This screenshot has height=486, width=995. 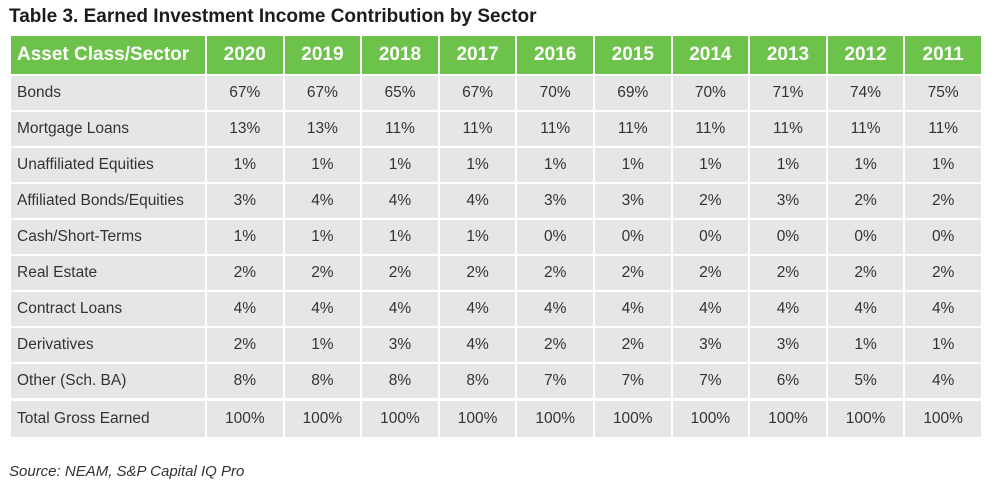 What do you see at coordinates (108, 309) in the screenshot?
I see `row-label: Contract Loans` at bounding box center [108, 309].